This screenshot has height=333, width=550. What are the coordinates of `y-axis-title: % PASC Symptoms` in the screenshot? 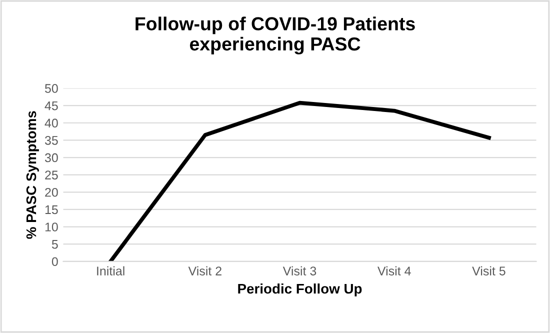 It's located at (32, 175).